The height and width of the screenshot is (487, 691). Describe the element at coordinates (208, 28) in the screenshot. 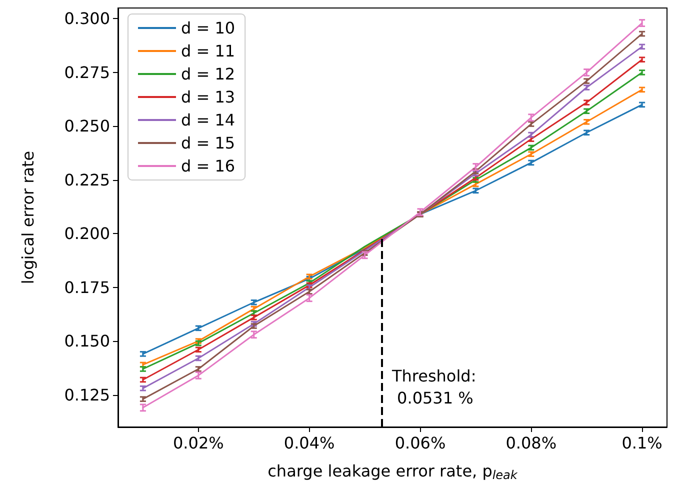

I see `legend-label: d = 10` at that location.